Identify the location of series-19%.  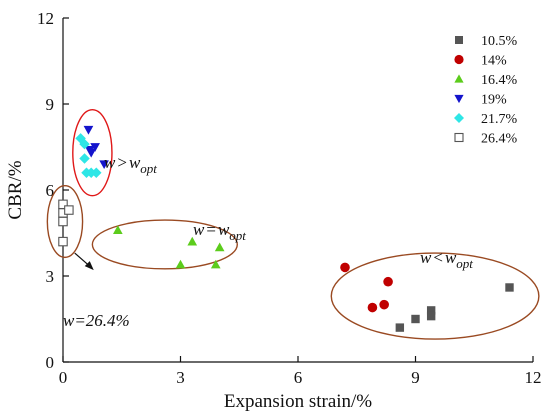
(96, 147).